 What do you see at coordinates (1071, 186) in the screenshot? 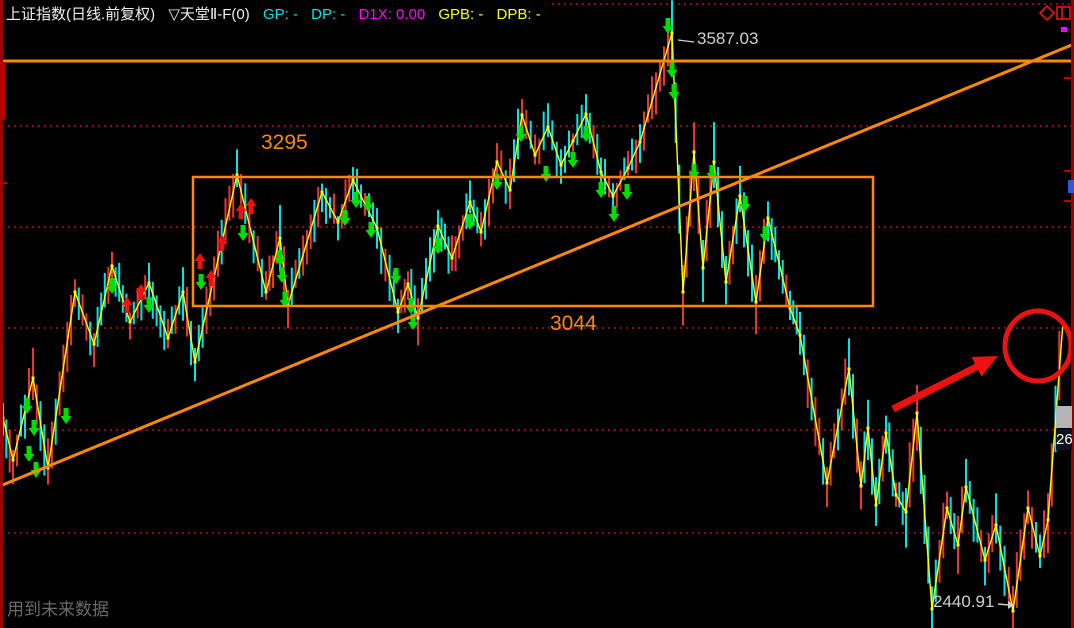
I see `edge-widget` at bounding box center [1071, 186].